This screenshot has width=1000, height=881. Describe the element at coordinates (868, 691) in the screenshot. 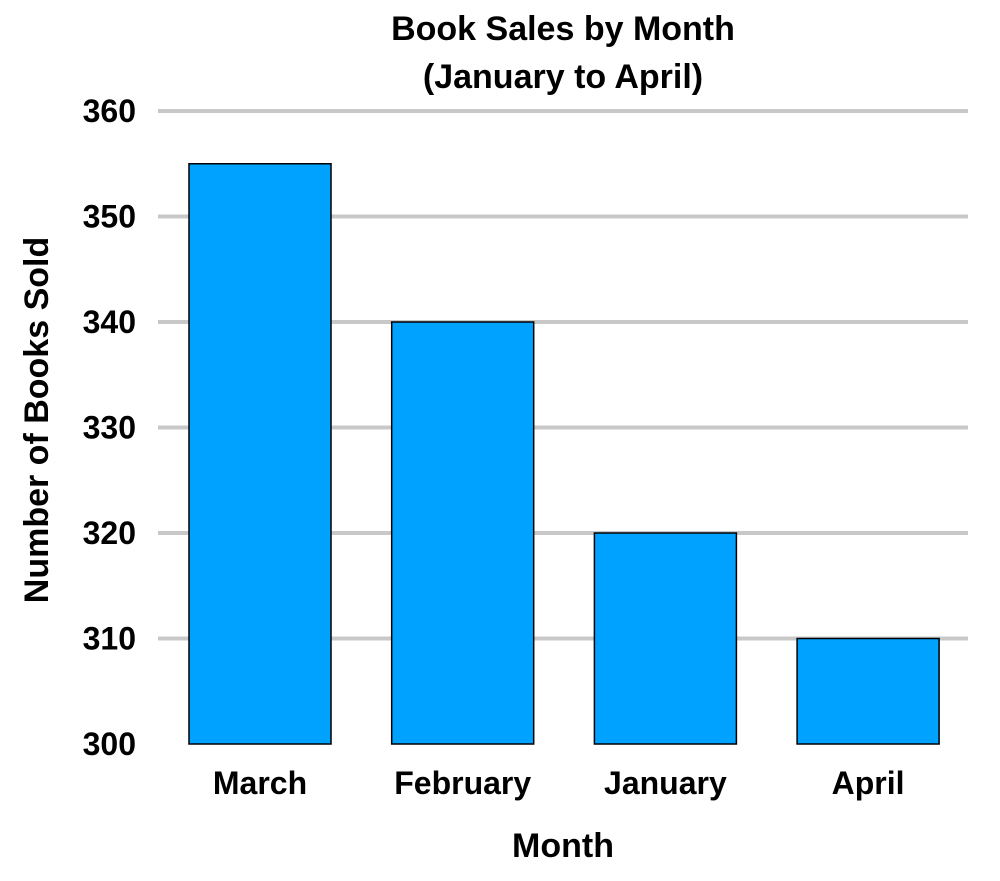

I see `bar-april` at that location.